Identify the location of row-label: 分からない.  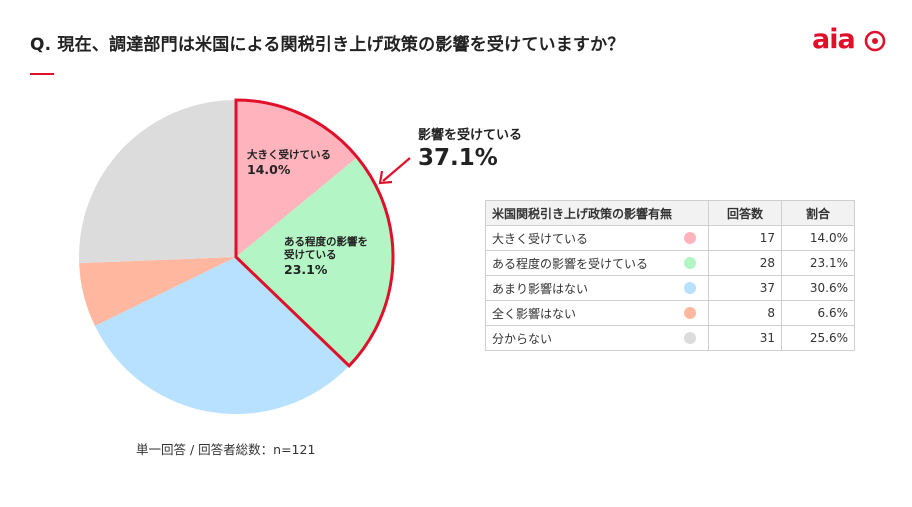
(522, 338).